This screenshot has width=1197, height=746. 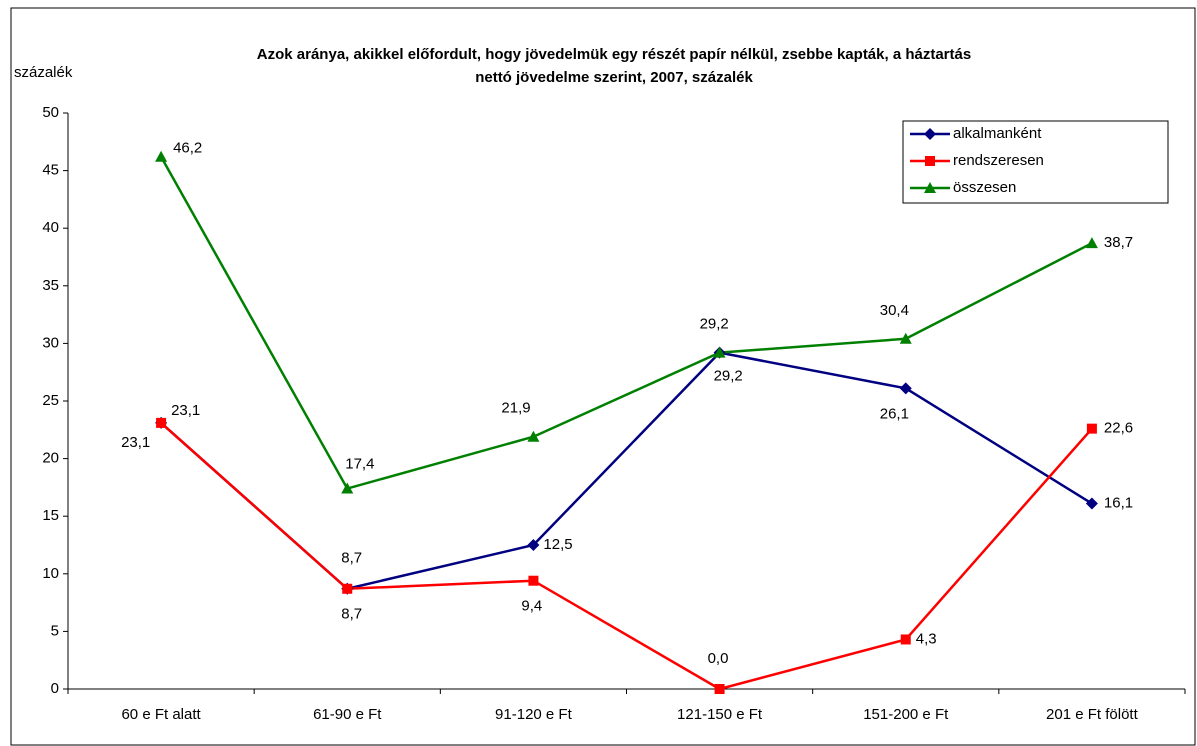 I want to click on x-tick-label: 61-90 e Ft, so click(x=347, y=714).